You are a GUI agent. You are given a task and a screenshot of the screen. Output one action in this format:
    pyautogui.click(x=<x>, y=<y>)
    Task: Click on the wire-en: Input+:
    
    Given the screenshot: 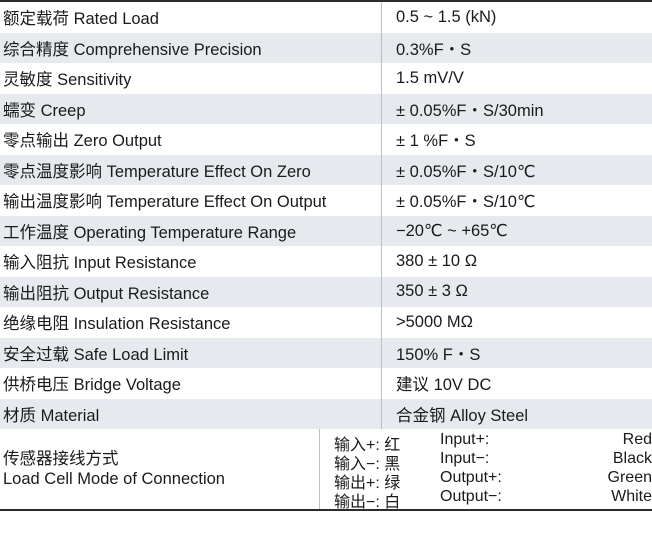 What is the action you would take?
    pyautogui.click(x=465, y=439)
    